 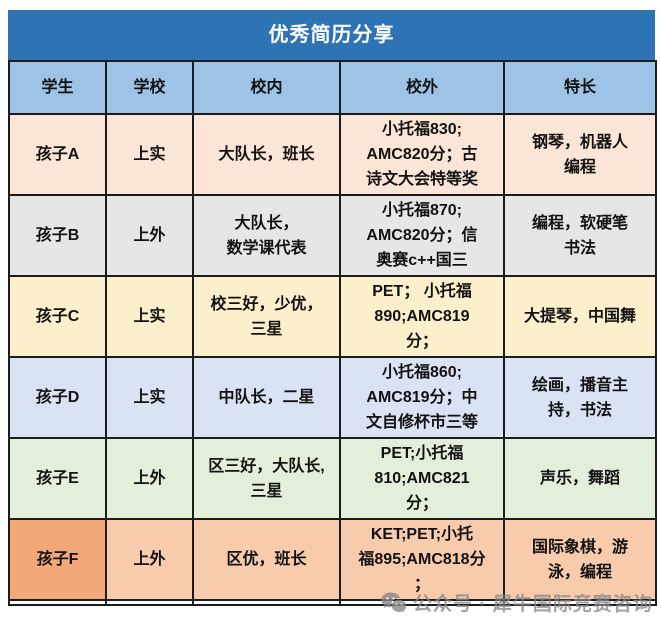 What do you see at coordinates (57, 559) in the screenshot?
I see `student-cell: 孩子F` at bounding box center [57, 559].